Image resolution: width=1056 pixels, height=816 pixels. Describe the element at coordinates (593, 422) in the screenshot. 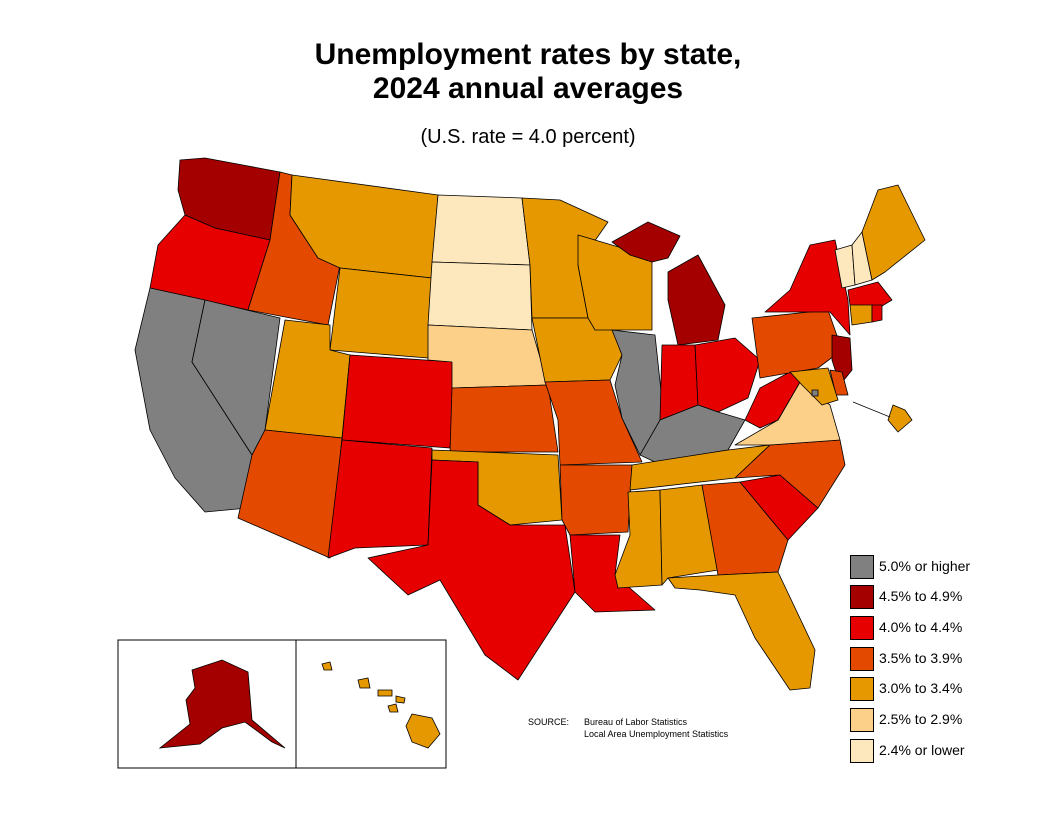

I see `state-mo` at that location.